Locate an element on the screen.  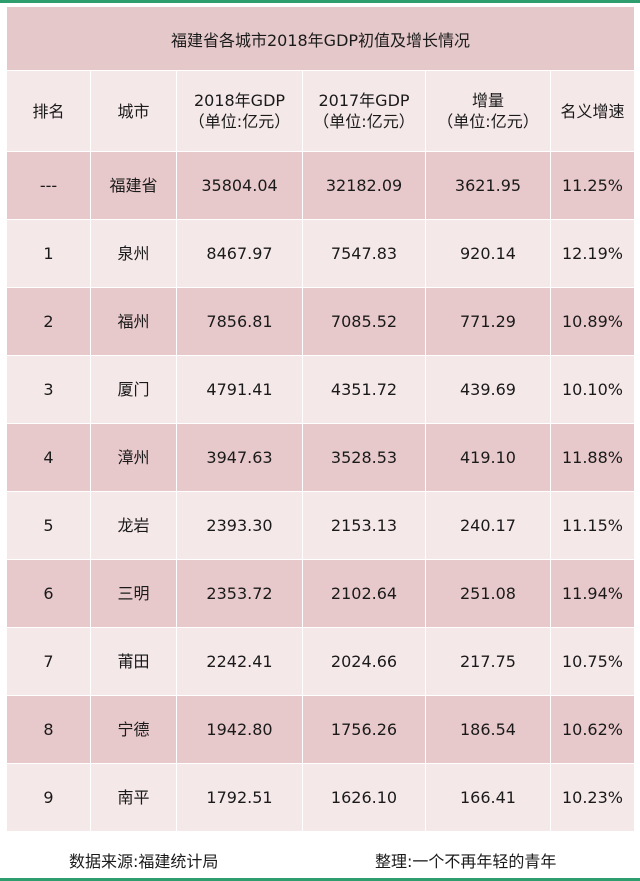
cell-gdp-2018: 1792.51 is located at coordinates (240, 797).